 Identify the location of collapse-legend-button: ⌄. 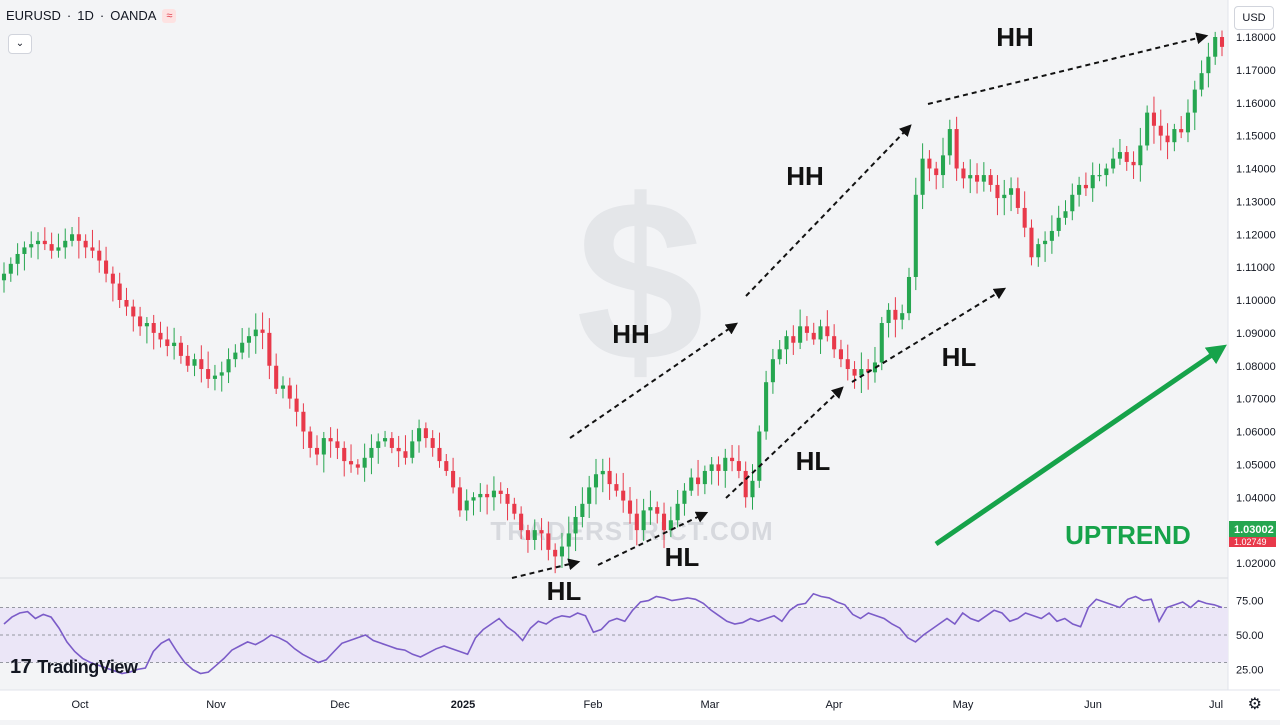
(20, 44).